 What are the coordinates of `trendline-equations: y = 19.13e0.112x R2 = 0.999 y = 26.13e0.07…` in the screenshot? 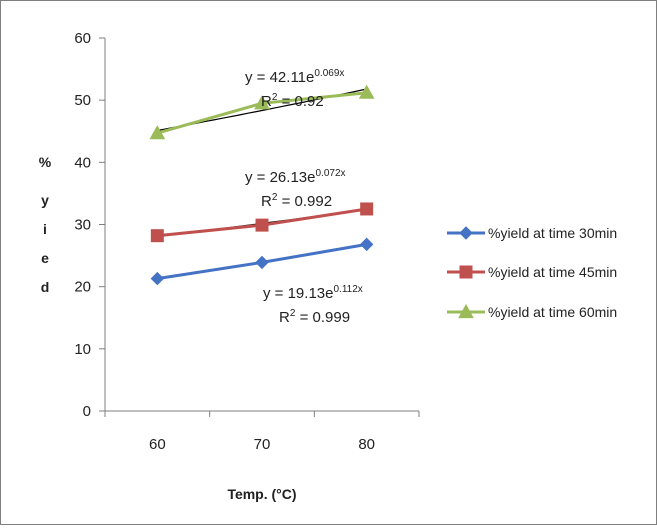 It's located at (304, 197).